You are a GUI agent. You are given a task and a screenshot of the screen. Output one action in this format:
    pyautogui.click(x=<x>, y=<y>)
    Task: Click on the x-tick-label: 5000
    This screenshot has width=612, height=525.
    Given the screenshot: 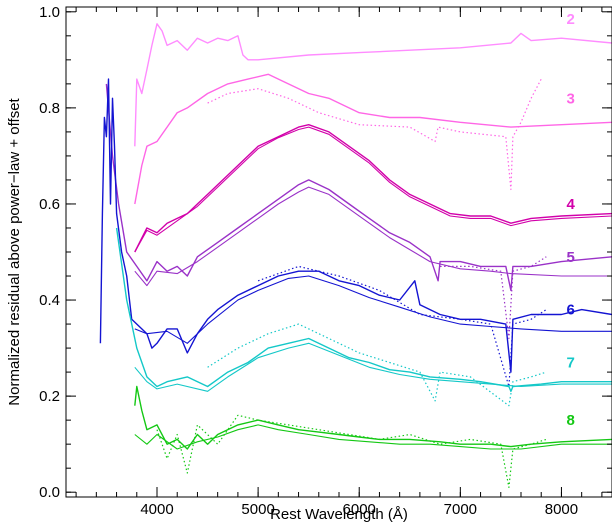 What is the action you would take?
    pyautogui.click(x=257, y=509)
    